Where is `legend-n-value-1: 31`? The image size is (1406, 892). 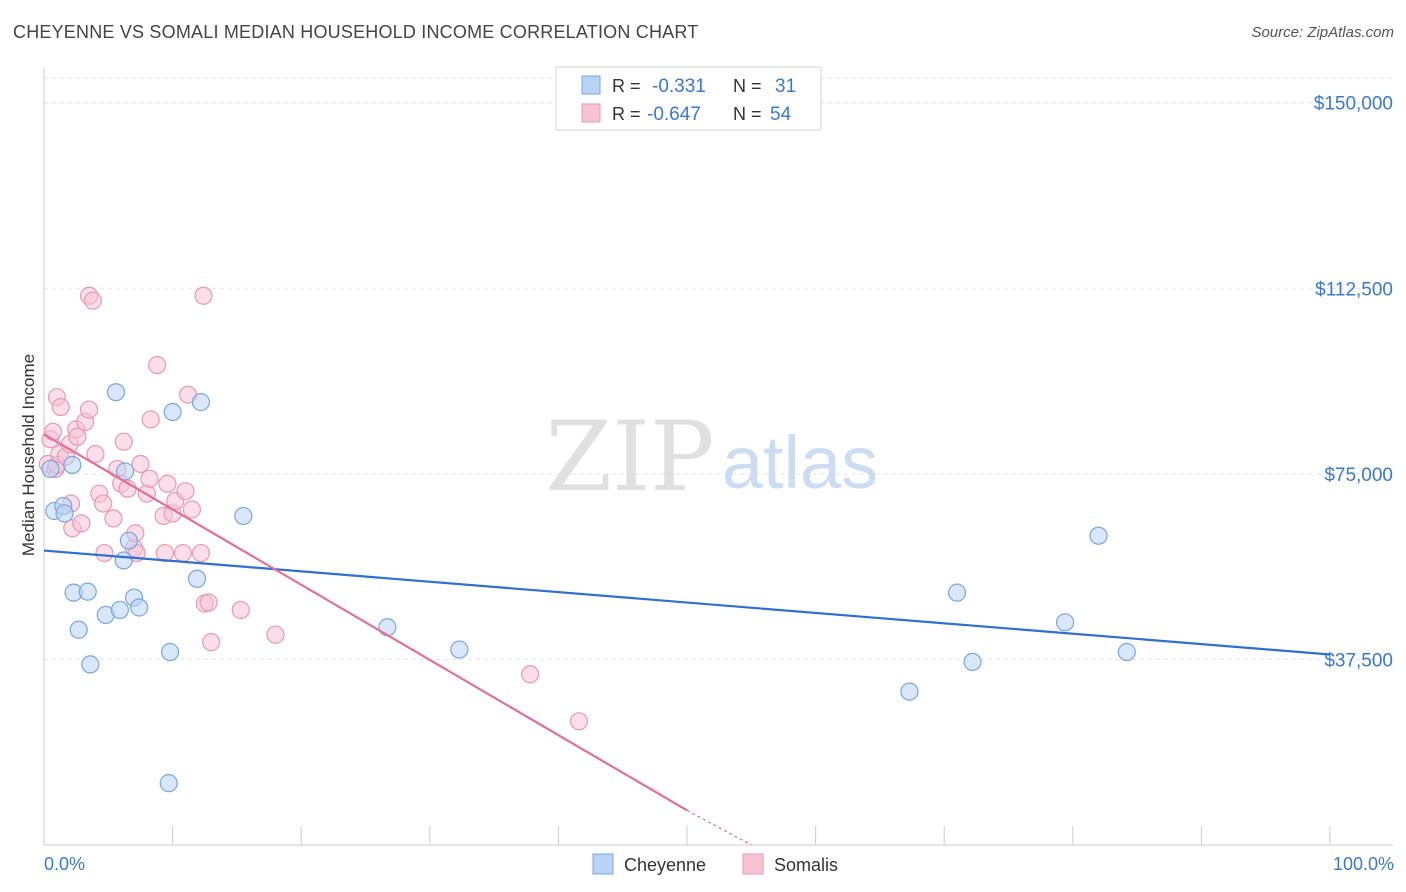 legend-n-value-1: 31 is located at coordinates (785, 86).